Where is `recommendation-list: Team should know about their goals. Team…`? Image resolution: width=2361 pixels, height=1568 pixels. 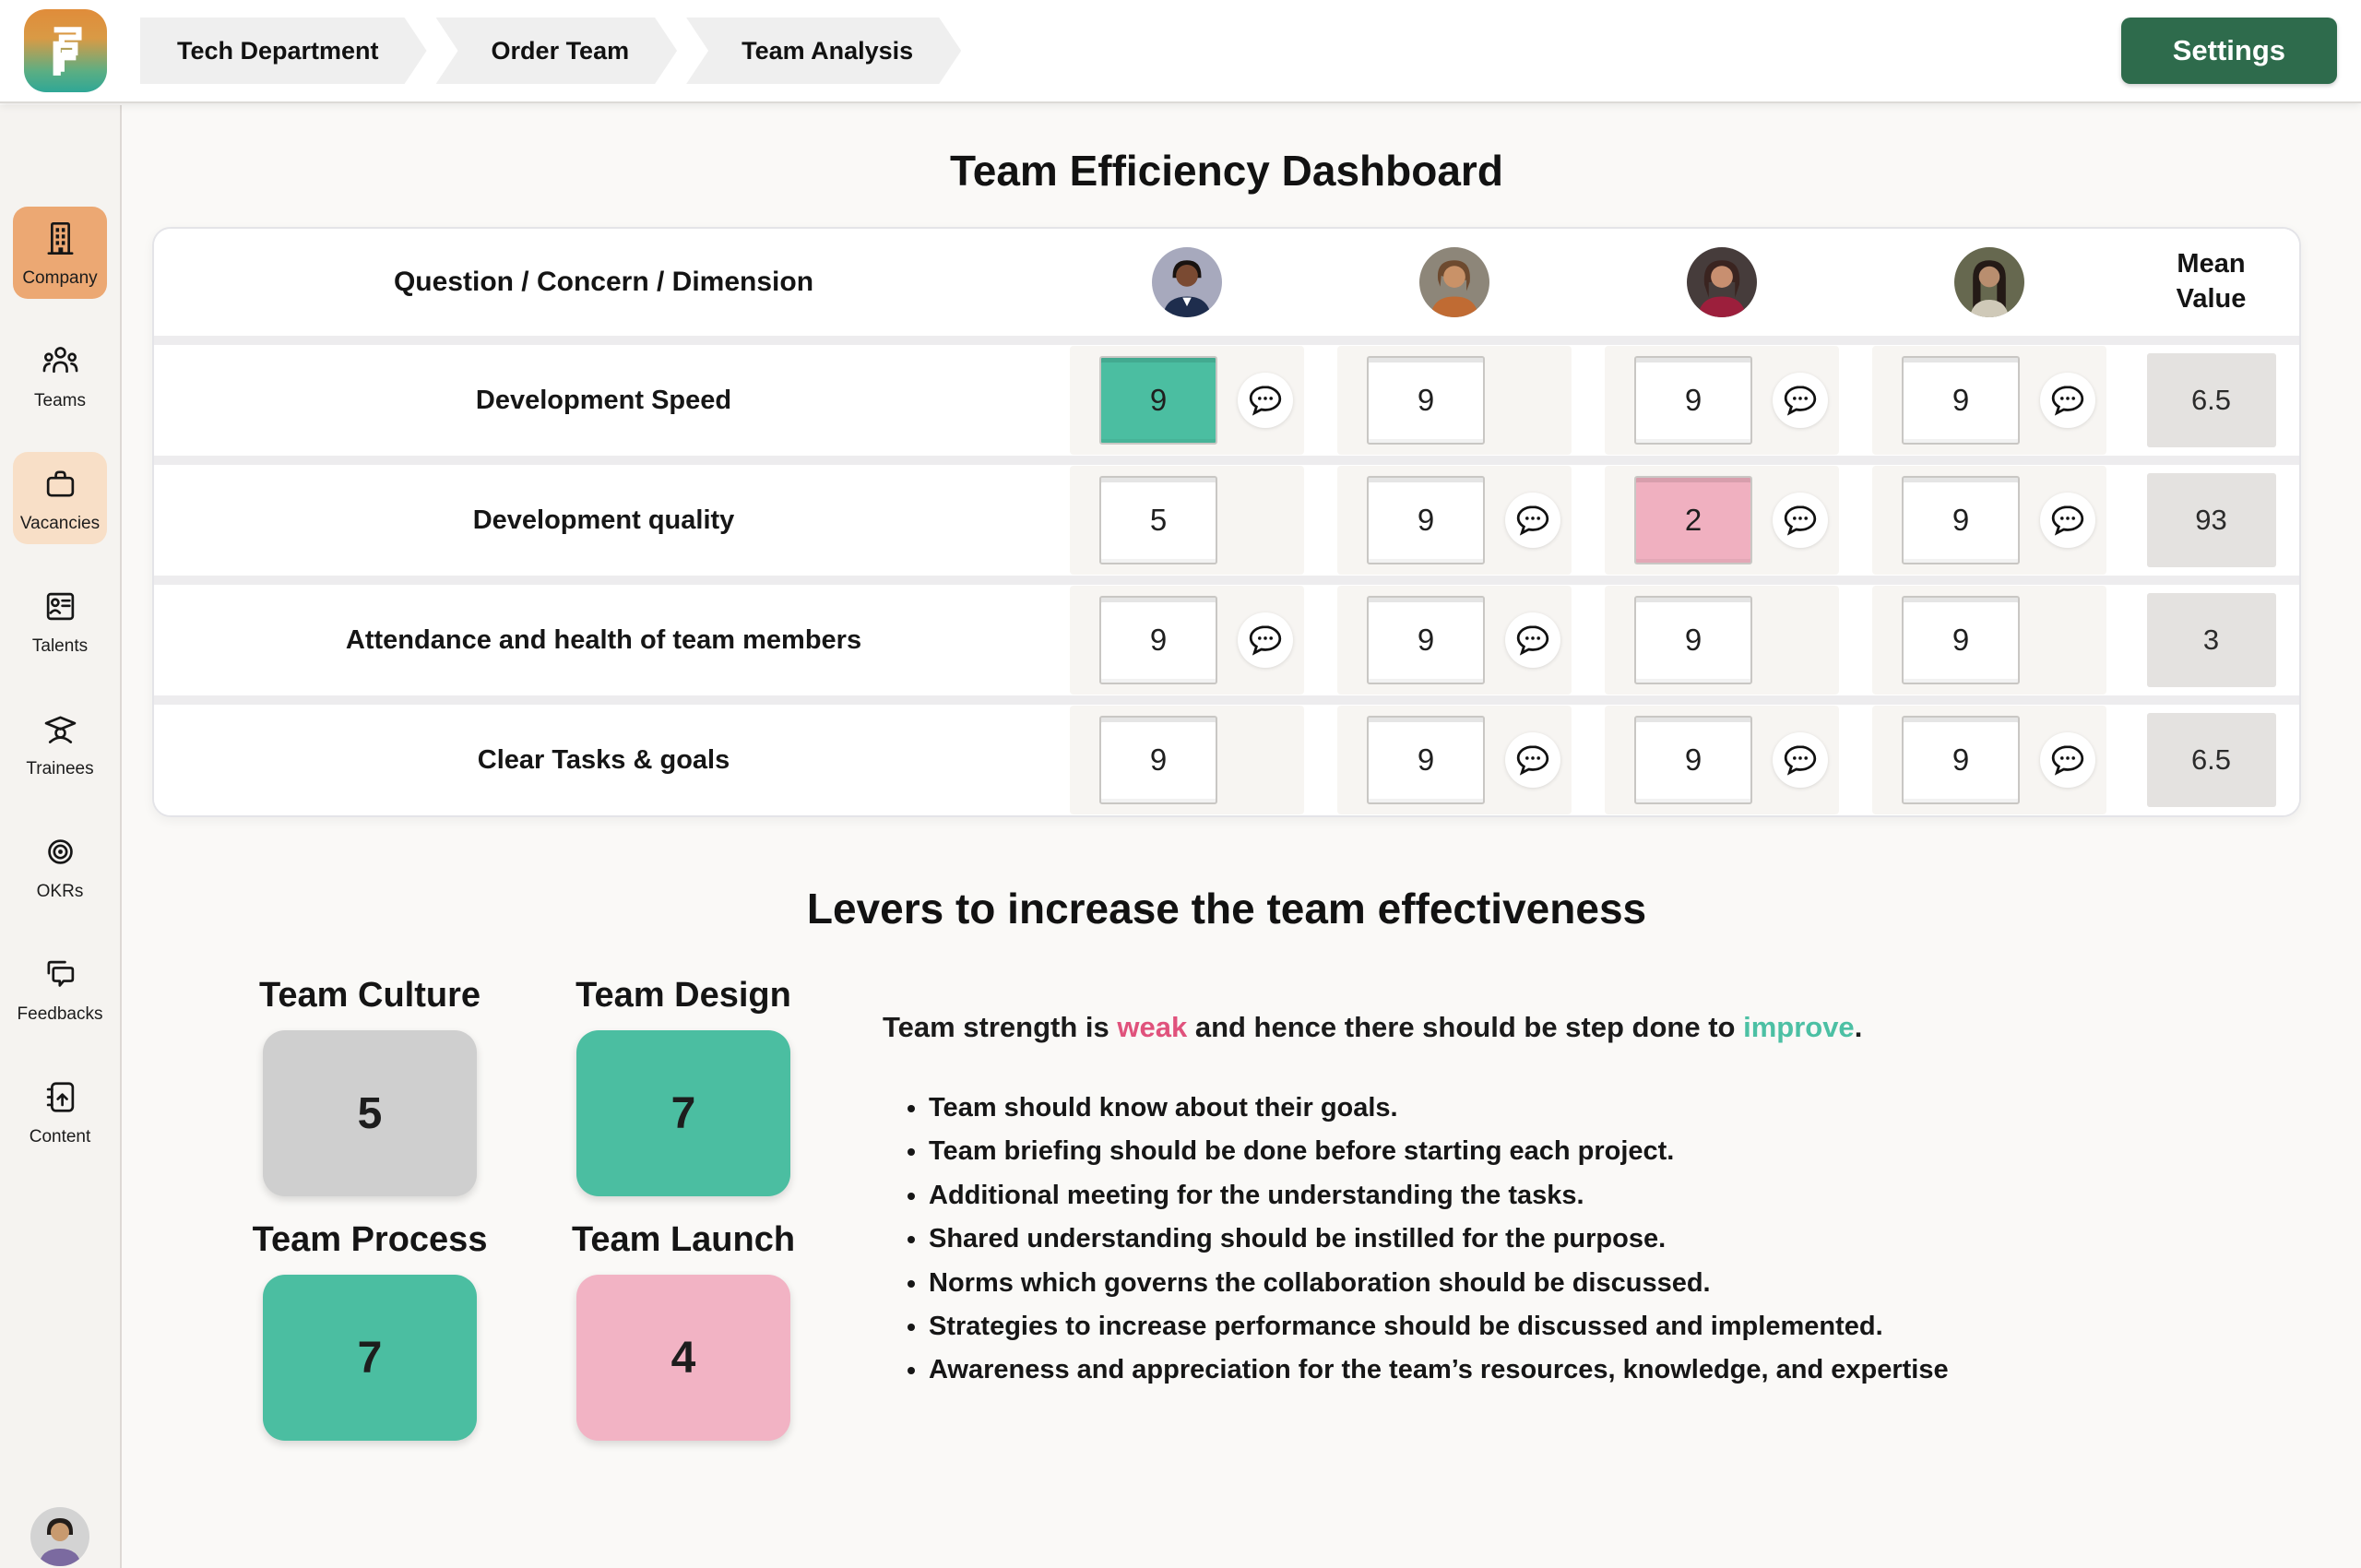
recommendation-list: Team should know about their goals. Team… is located at coordinates (1416, 1239).